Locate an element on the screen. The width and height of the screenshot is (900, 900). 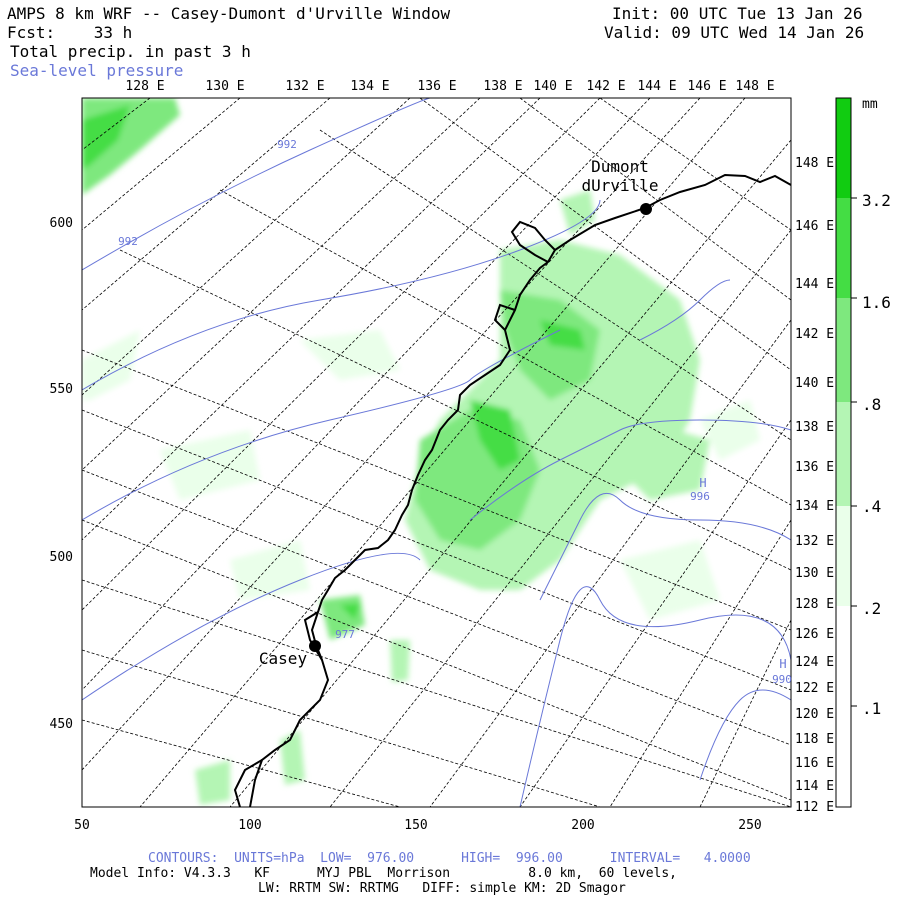
right-lon-label: 140 E is located at coordinates (814, 383).